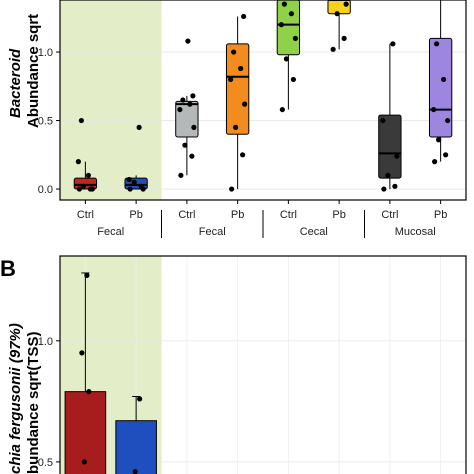 This screenshot has height=474, width=474. I want to click on panel-b-marks, so click(110, 373).